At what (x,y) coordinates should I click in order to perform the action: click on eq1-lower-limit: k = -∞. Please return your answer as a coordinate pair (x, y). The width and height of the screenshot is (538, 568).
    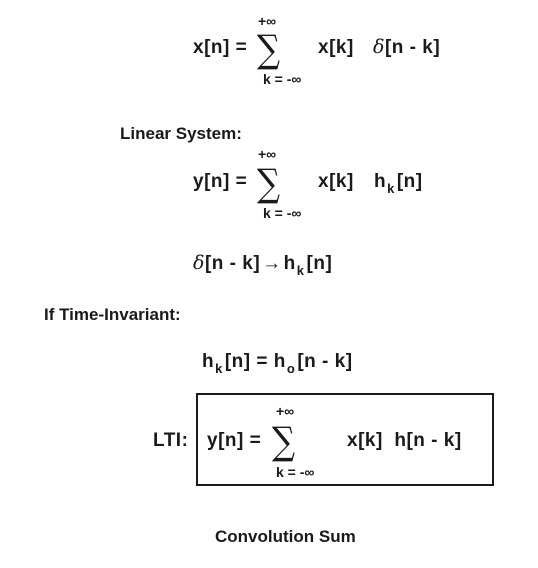
    Looking at the image, I should click on (282, 79).